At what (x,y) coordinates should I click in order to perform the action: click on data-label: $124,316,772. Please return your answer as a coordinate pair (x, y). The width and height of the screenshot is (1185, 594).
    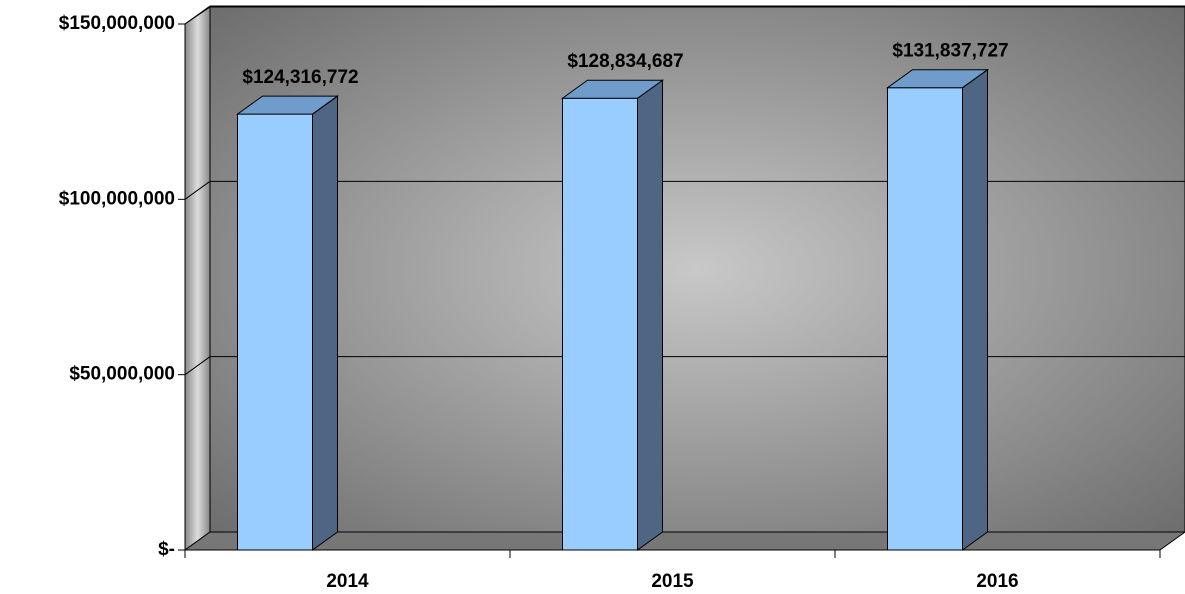
    Looking at the image, I should click on (300, 77).